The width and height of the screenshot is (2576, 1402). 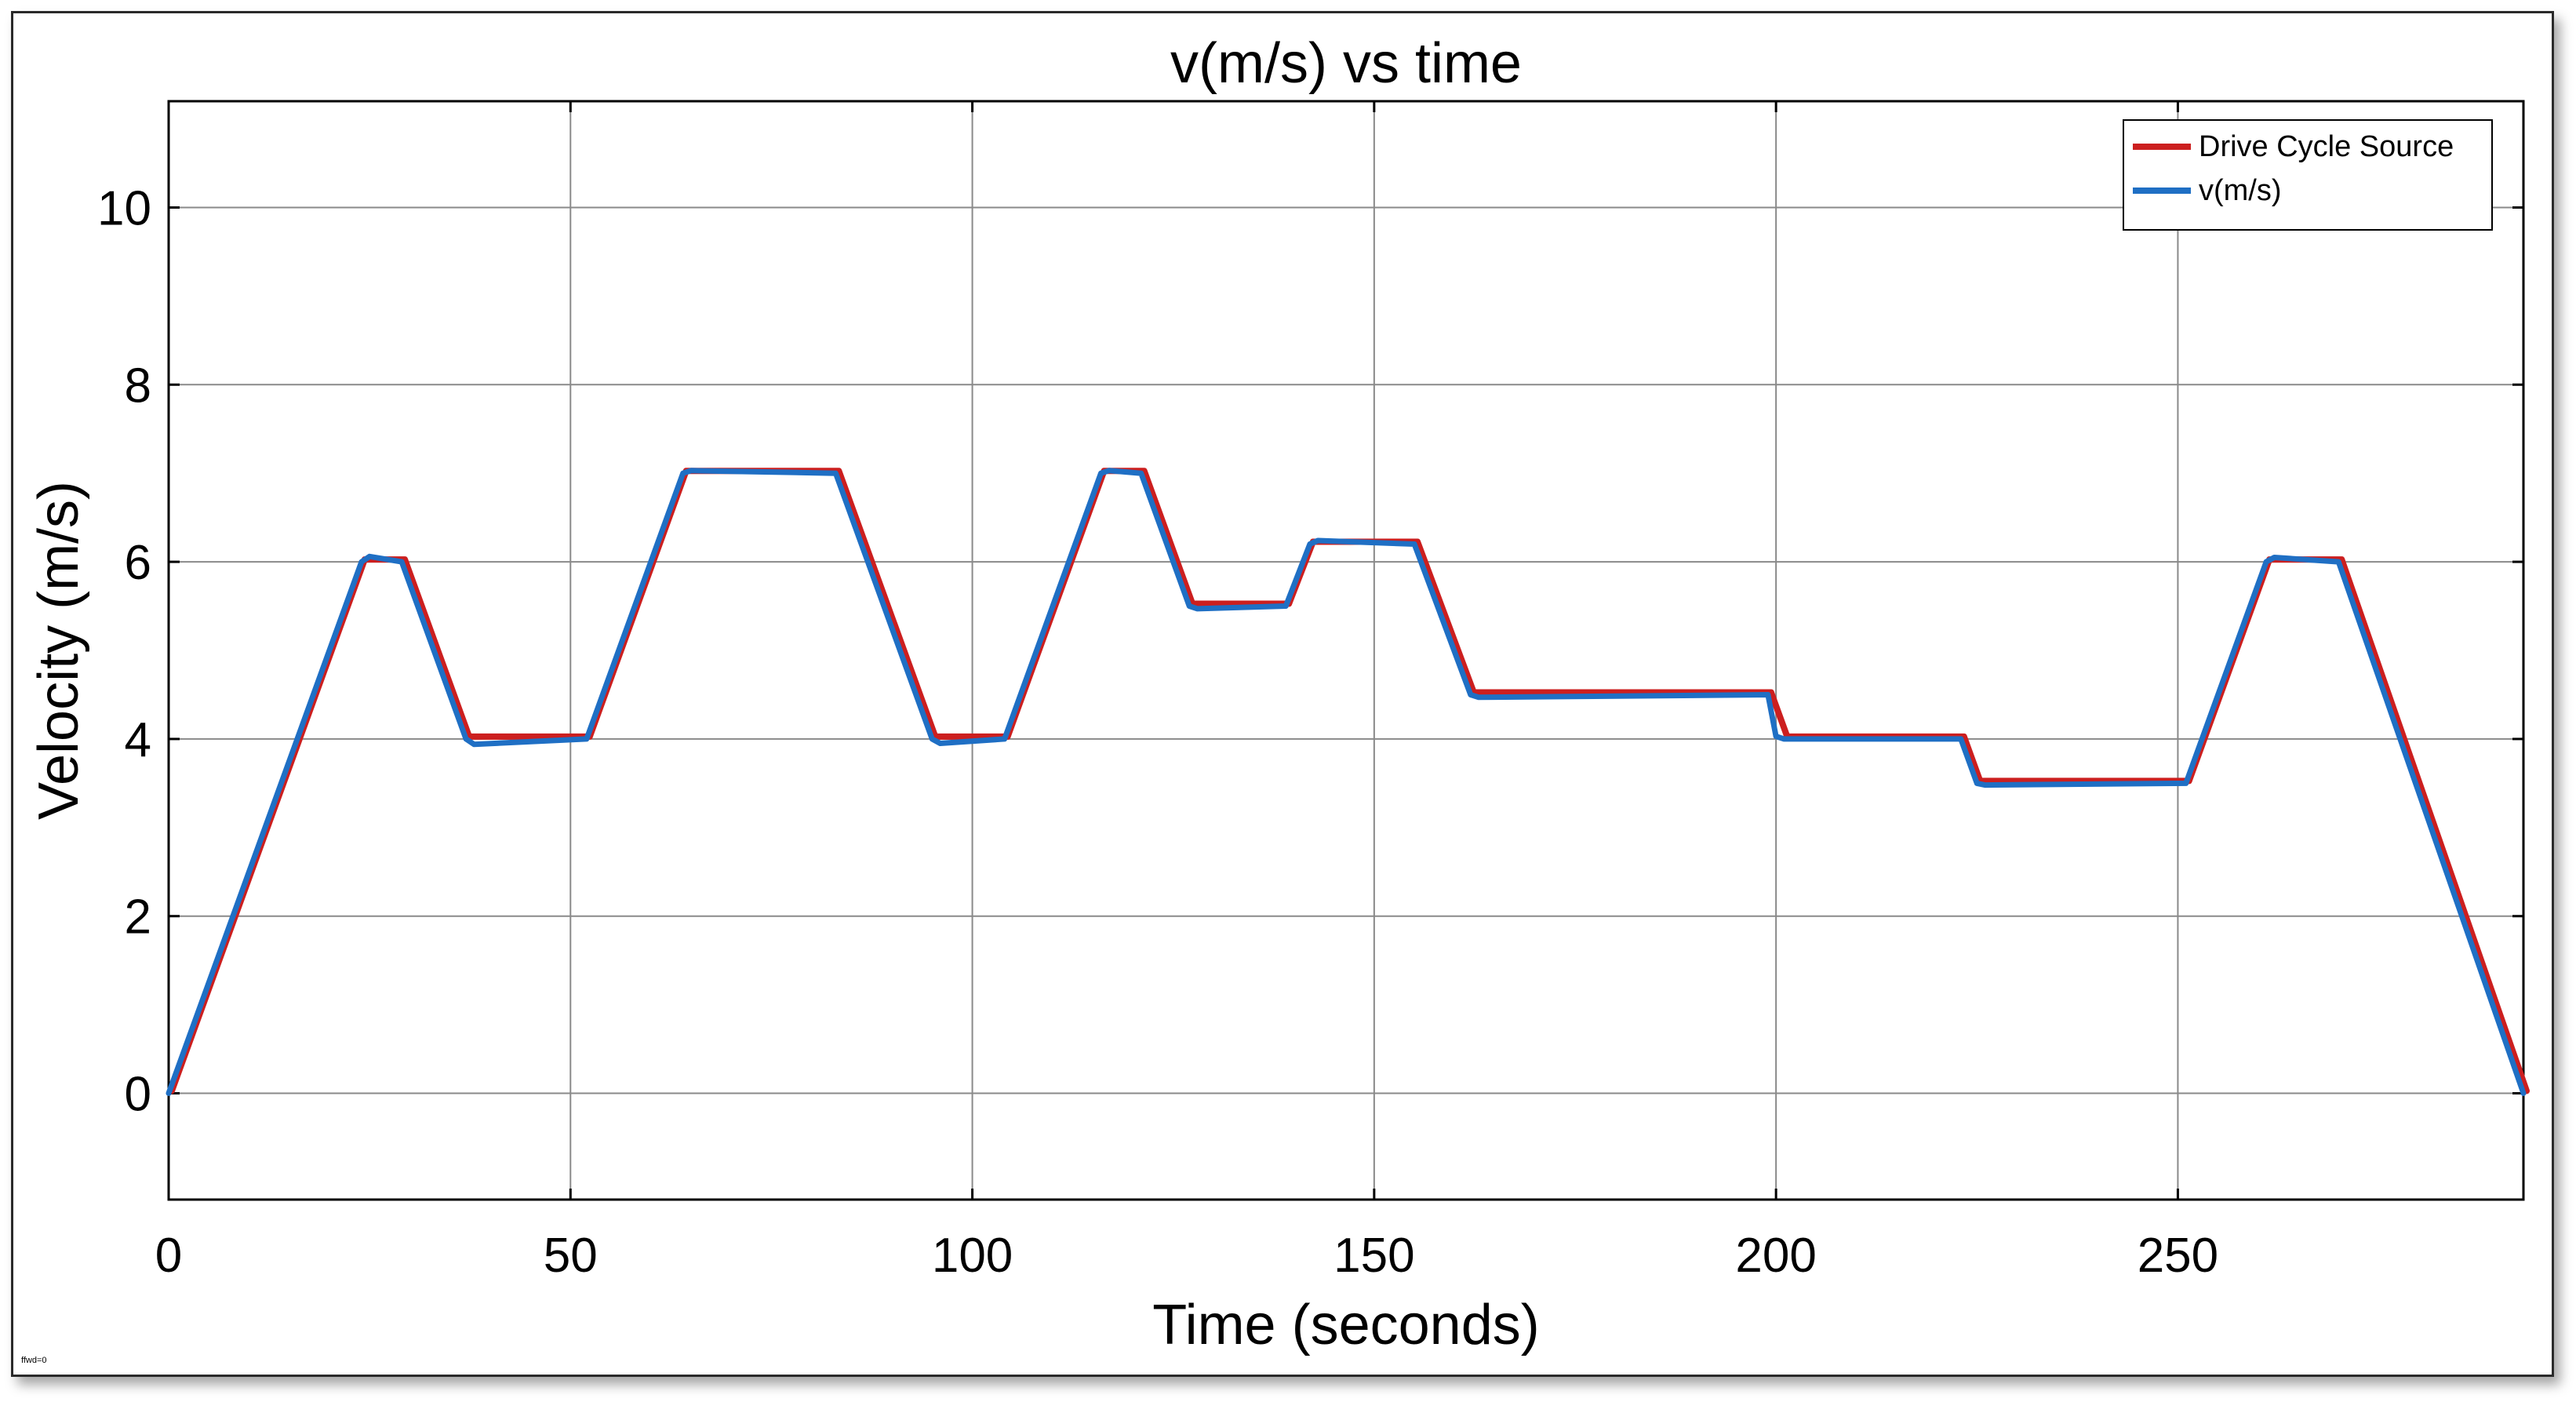 I want to click on legend: Drive Cycle Source v(m/s), so click(x=2308, y=175).